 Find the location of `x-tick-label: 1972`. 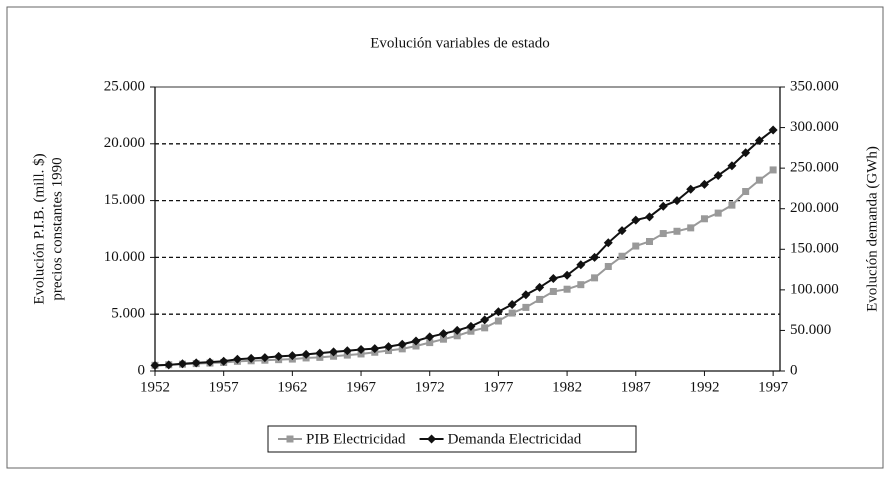

x-tick-label: 1972 is located at coordinates (430, 387).